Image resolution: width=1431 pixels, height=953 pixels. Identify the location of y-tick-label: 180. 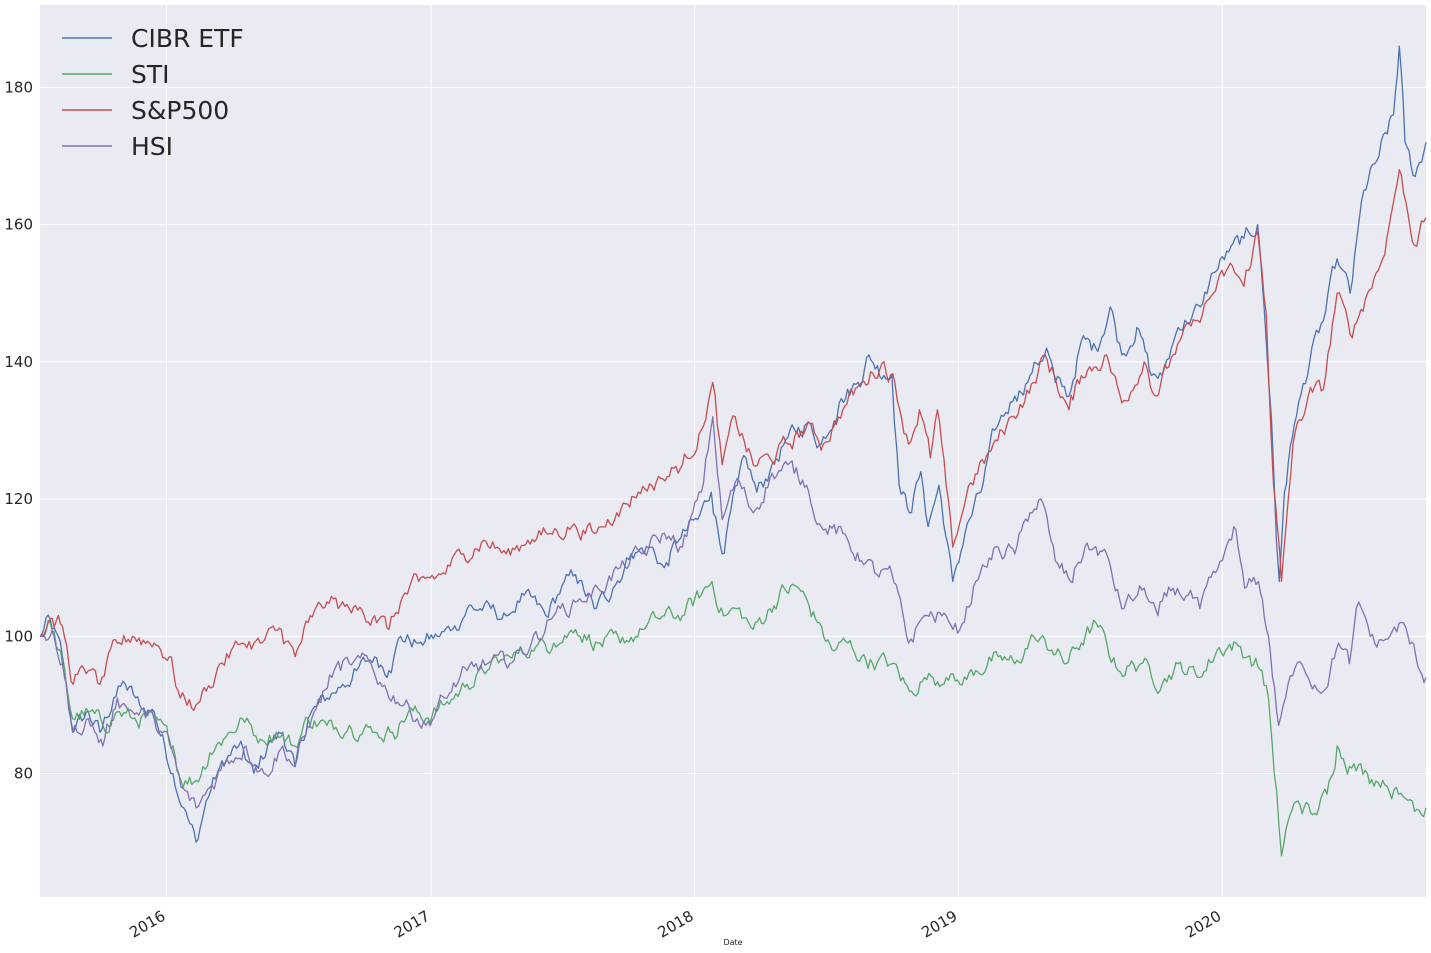
(18, 87).